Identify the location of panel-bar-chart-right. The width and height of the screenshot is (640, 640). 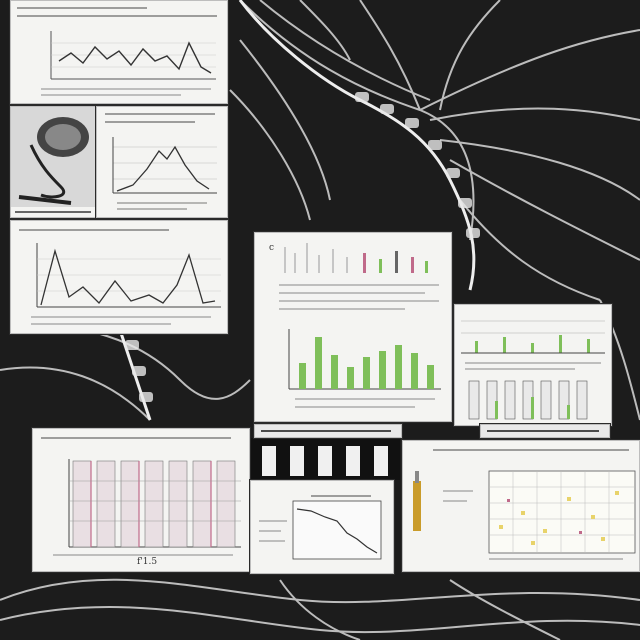
(533, 365).